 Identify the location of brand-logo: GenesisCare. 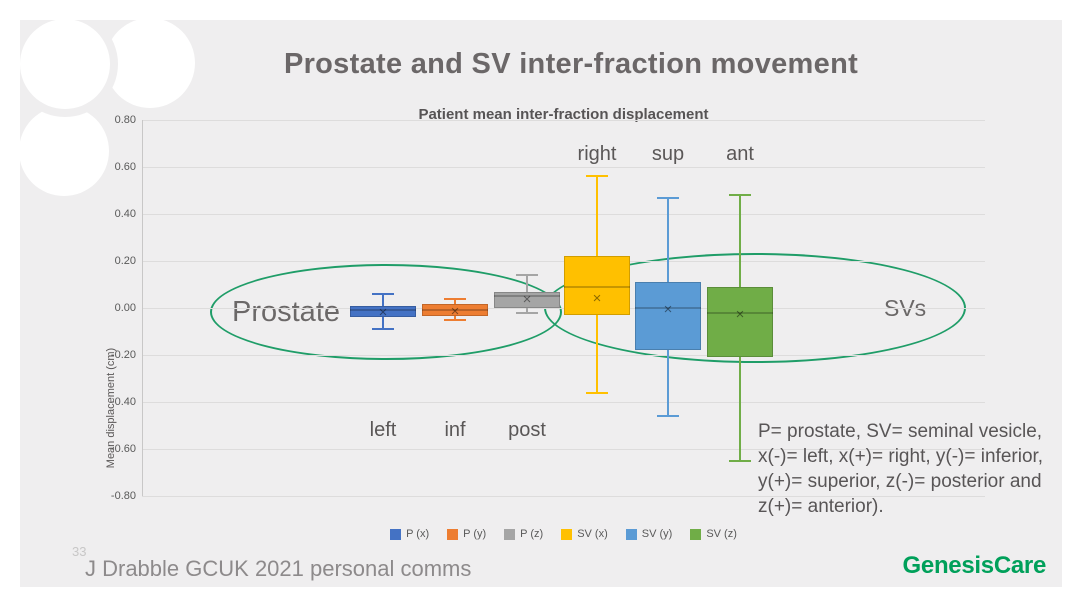
(974, 565).